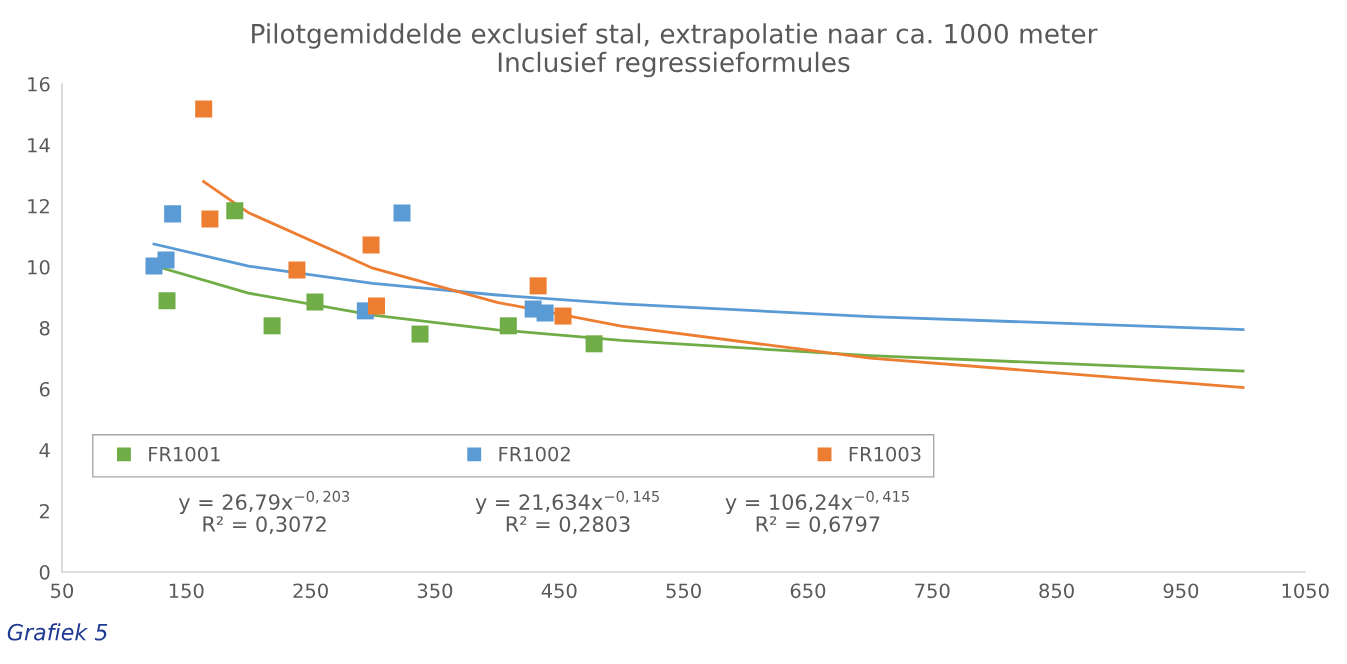 This screenshot has width=1347, height=664. What do you see at coordinates (39, 145) in the screenshot?
I see `y-tick-label: 14` at bounding box center [39, 145].